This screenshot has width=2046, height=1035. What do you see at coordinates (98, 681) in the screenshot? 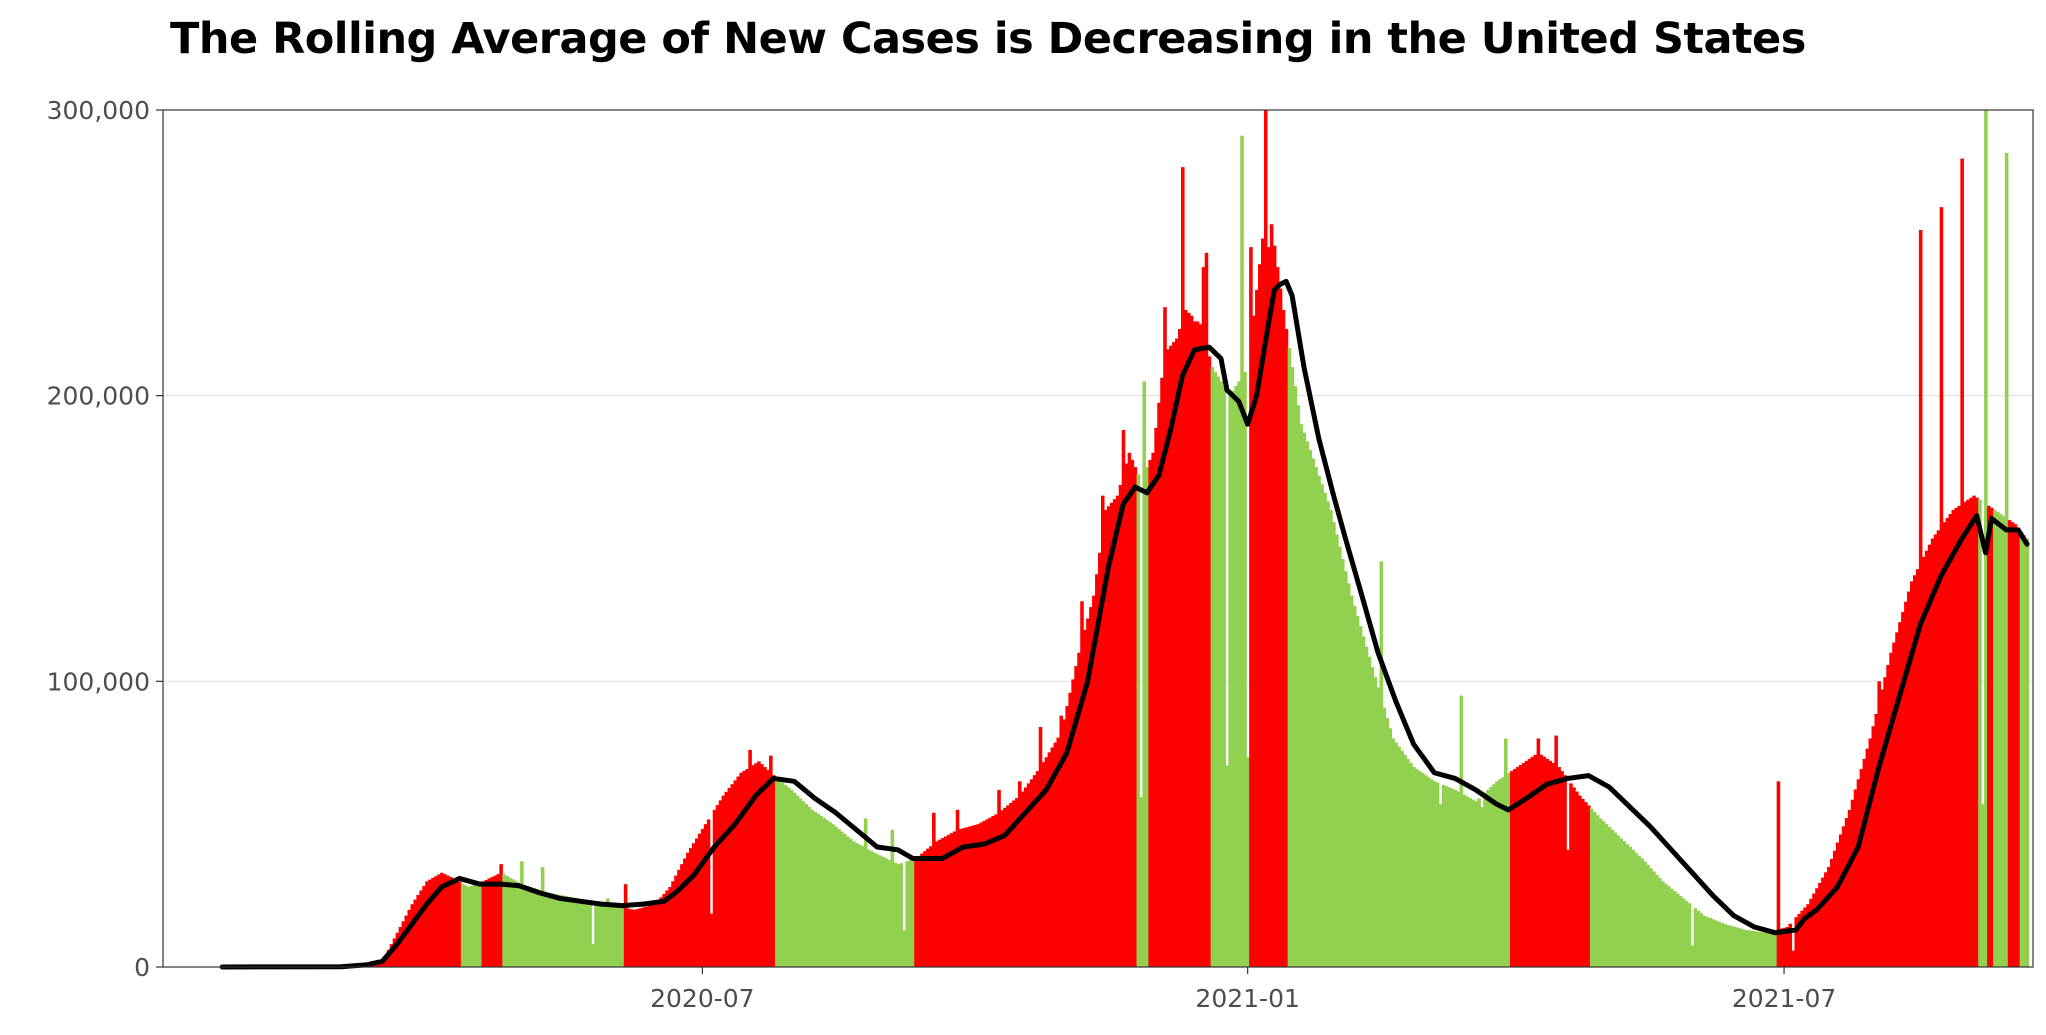
I see `y-tick-label: 100,000` at bounding box center [98, 681].